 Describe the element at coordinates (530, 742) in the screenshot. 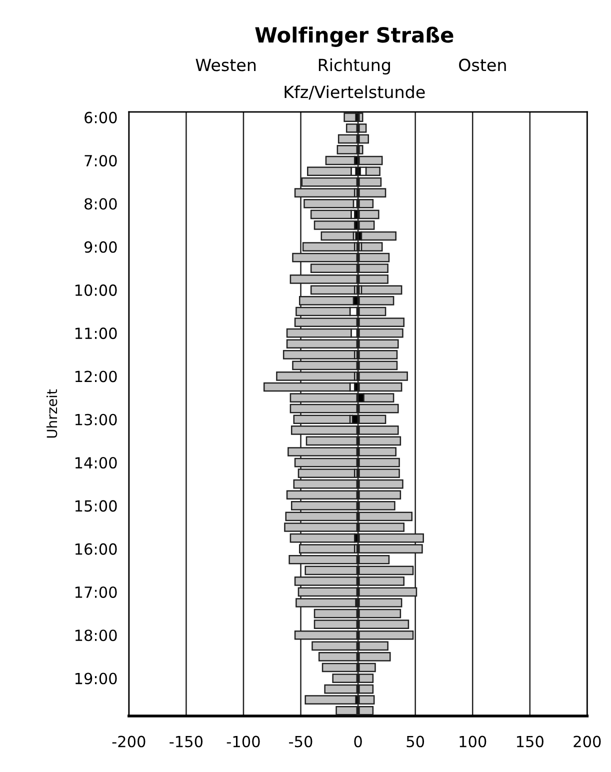

I see `x-tick-label: 150` at that location.